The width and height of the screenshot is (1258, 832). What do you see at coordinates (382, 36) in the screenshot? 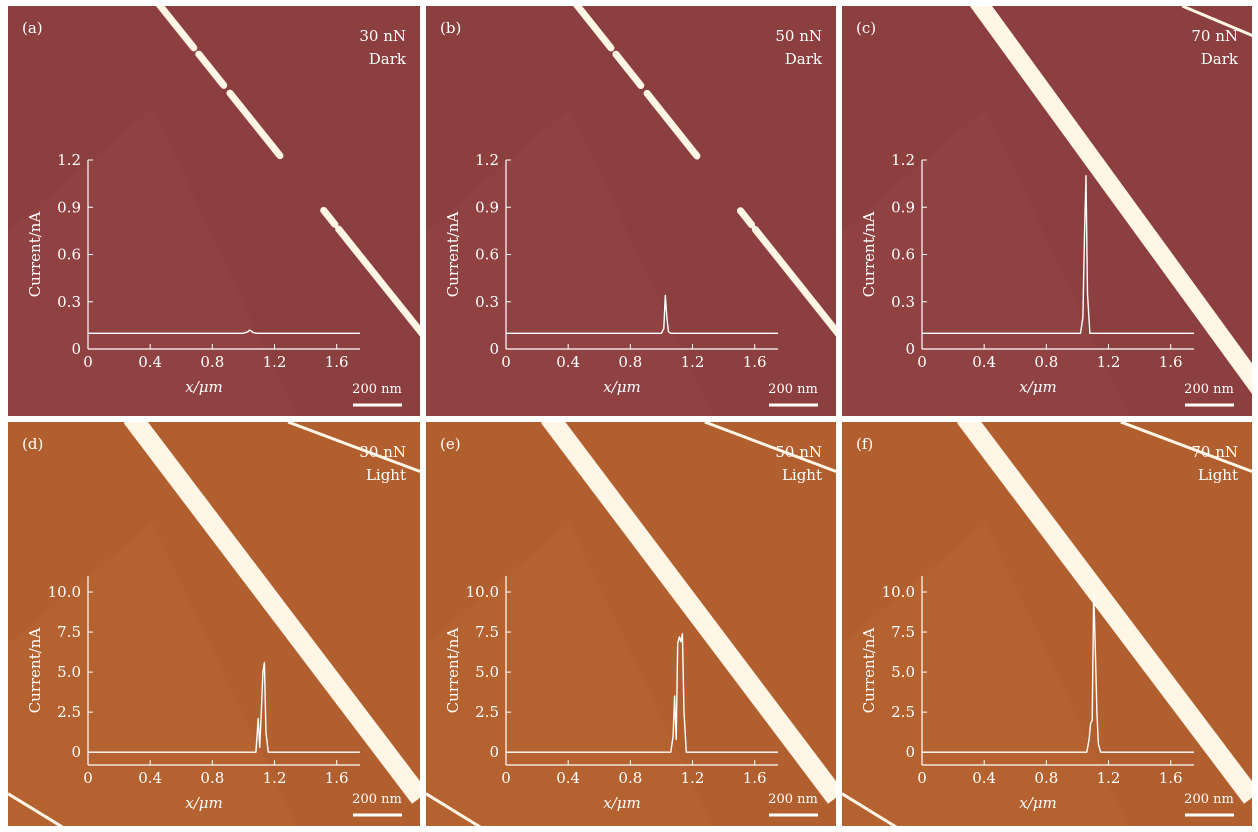
I see `force-label: 30 nN` at bounding box center [382, 36].